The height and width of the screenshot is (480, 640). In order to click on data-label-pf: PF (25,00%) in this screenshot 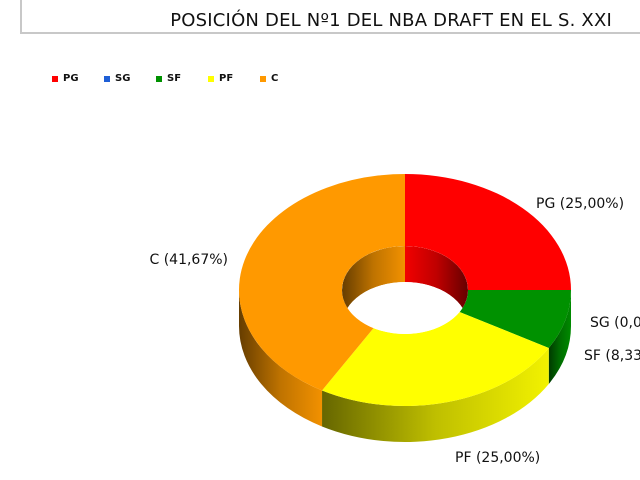, I will do `click(497, 458)`.